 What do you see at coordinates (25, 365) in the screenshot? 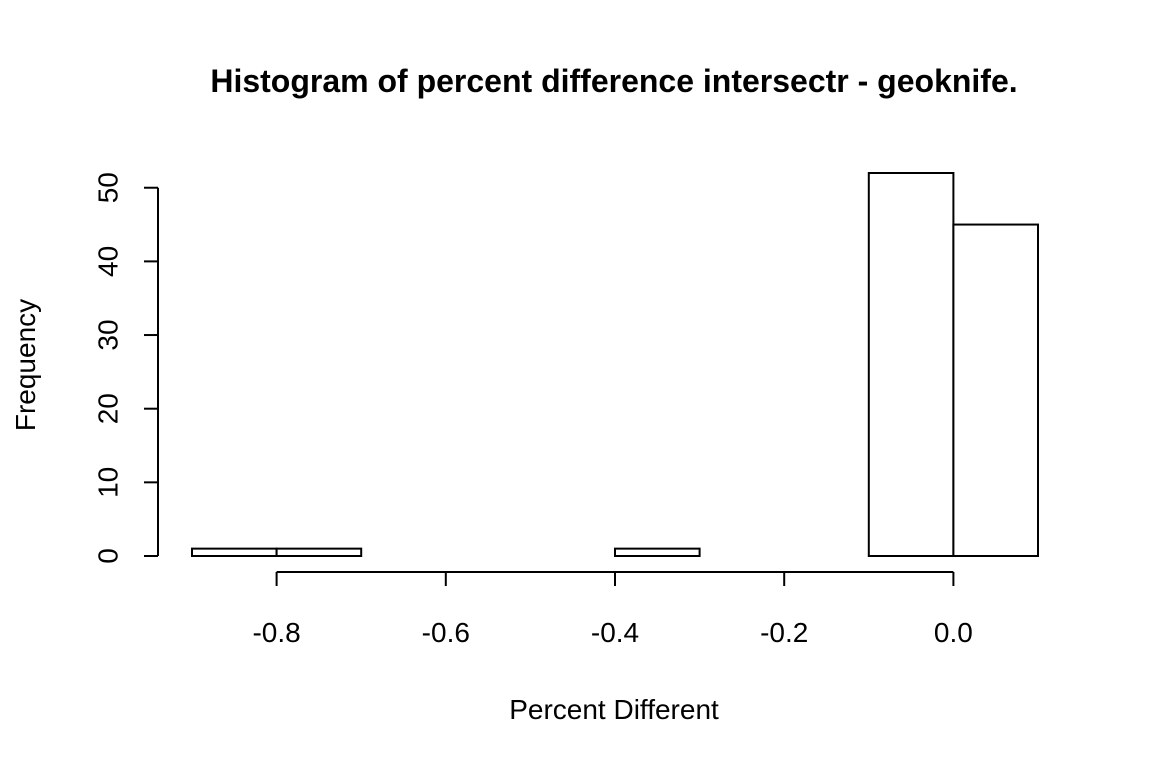
I see `y-axis-title: Frequency` at bounding box center [25, 365].